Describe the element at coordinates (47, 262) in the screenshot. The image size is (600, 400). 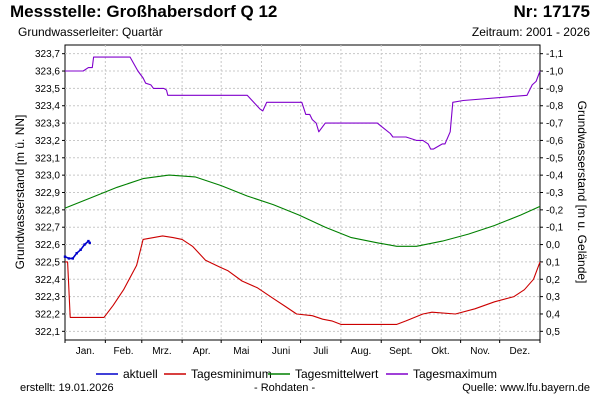
I see `y-tick-label-left: 322,5` at that location.